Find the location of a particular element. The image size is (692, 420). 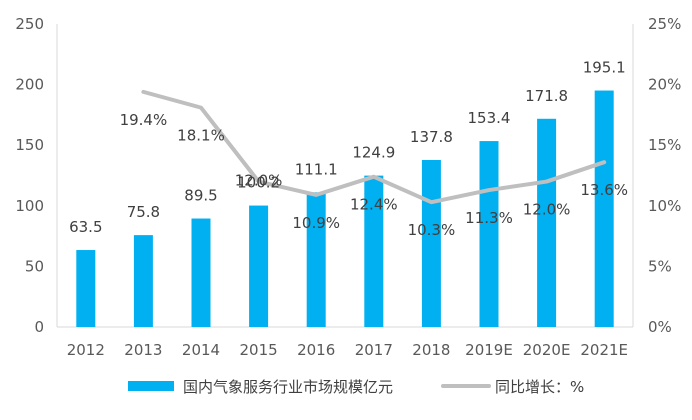

x-tick: 2021E is located at coordinates (604, 350).